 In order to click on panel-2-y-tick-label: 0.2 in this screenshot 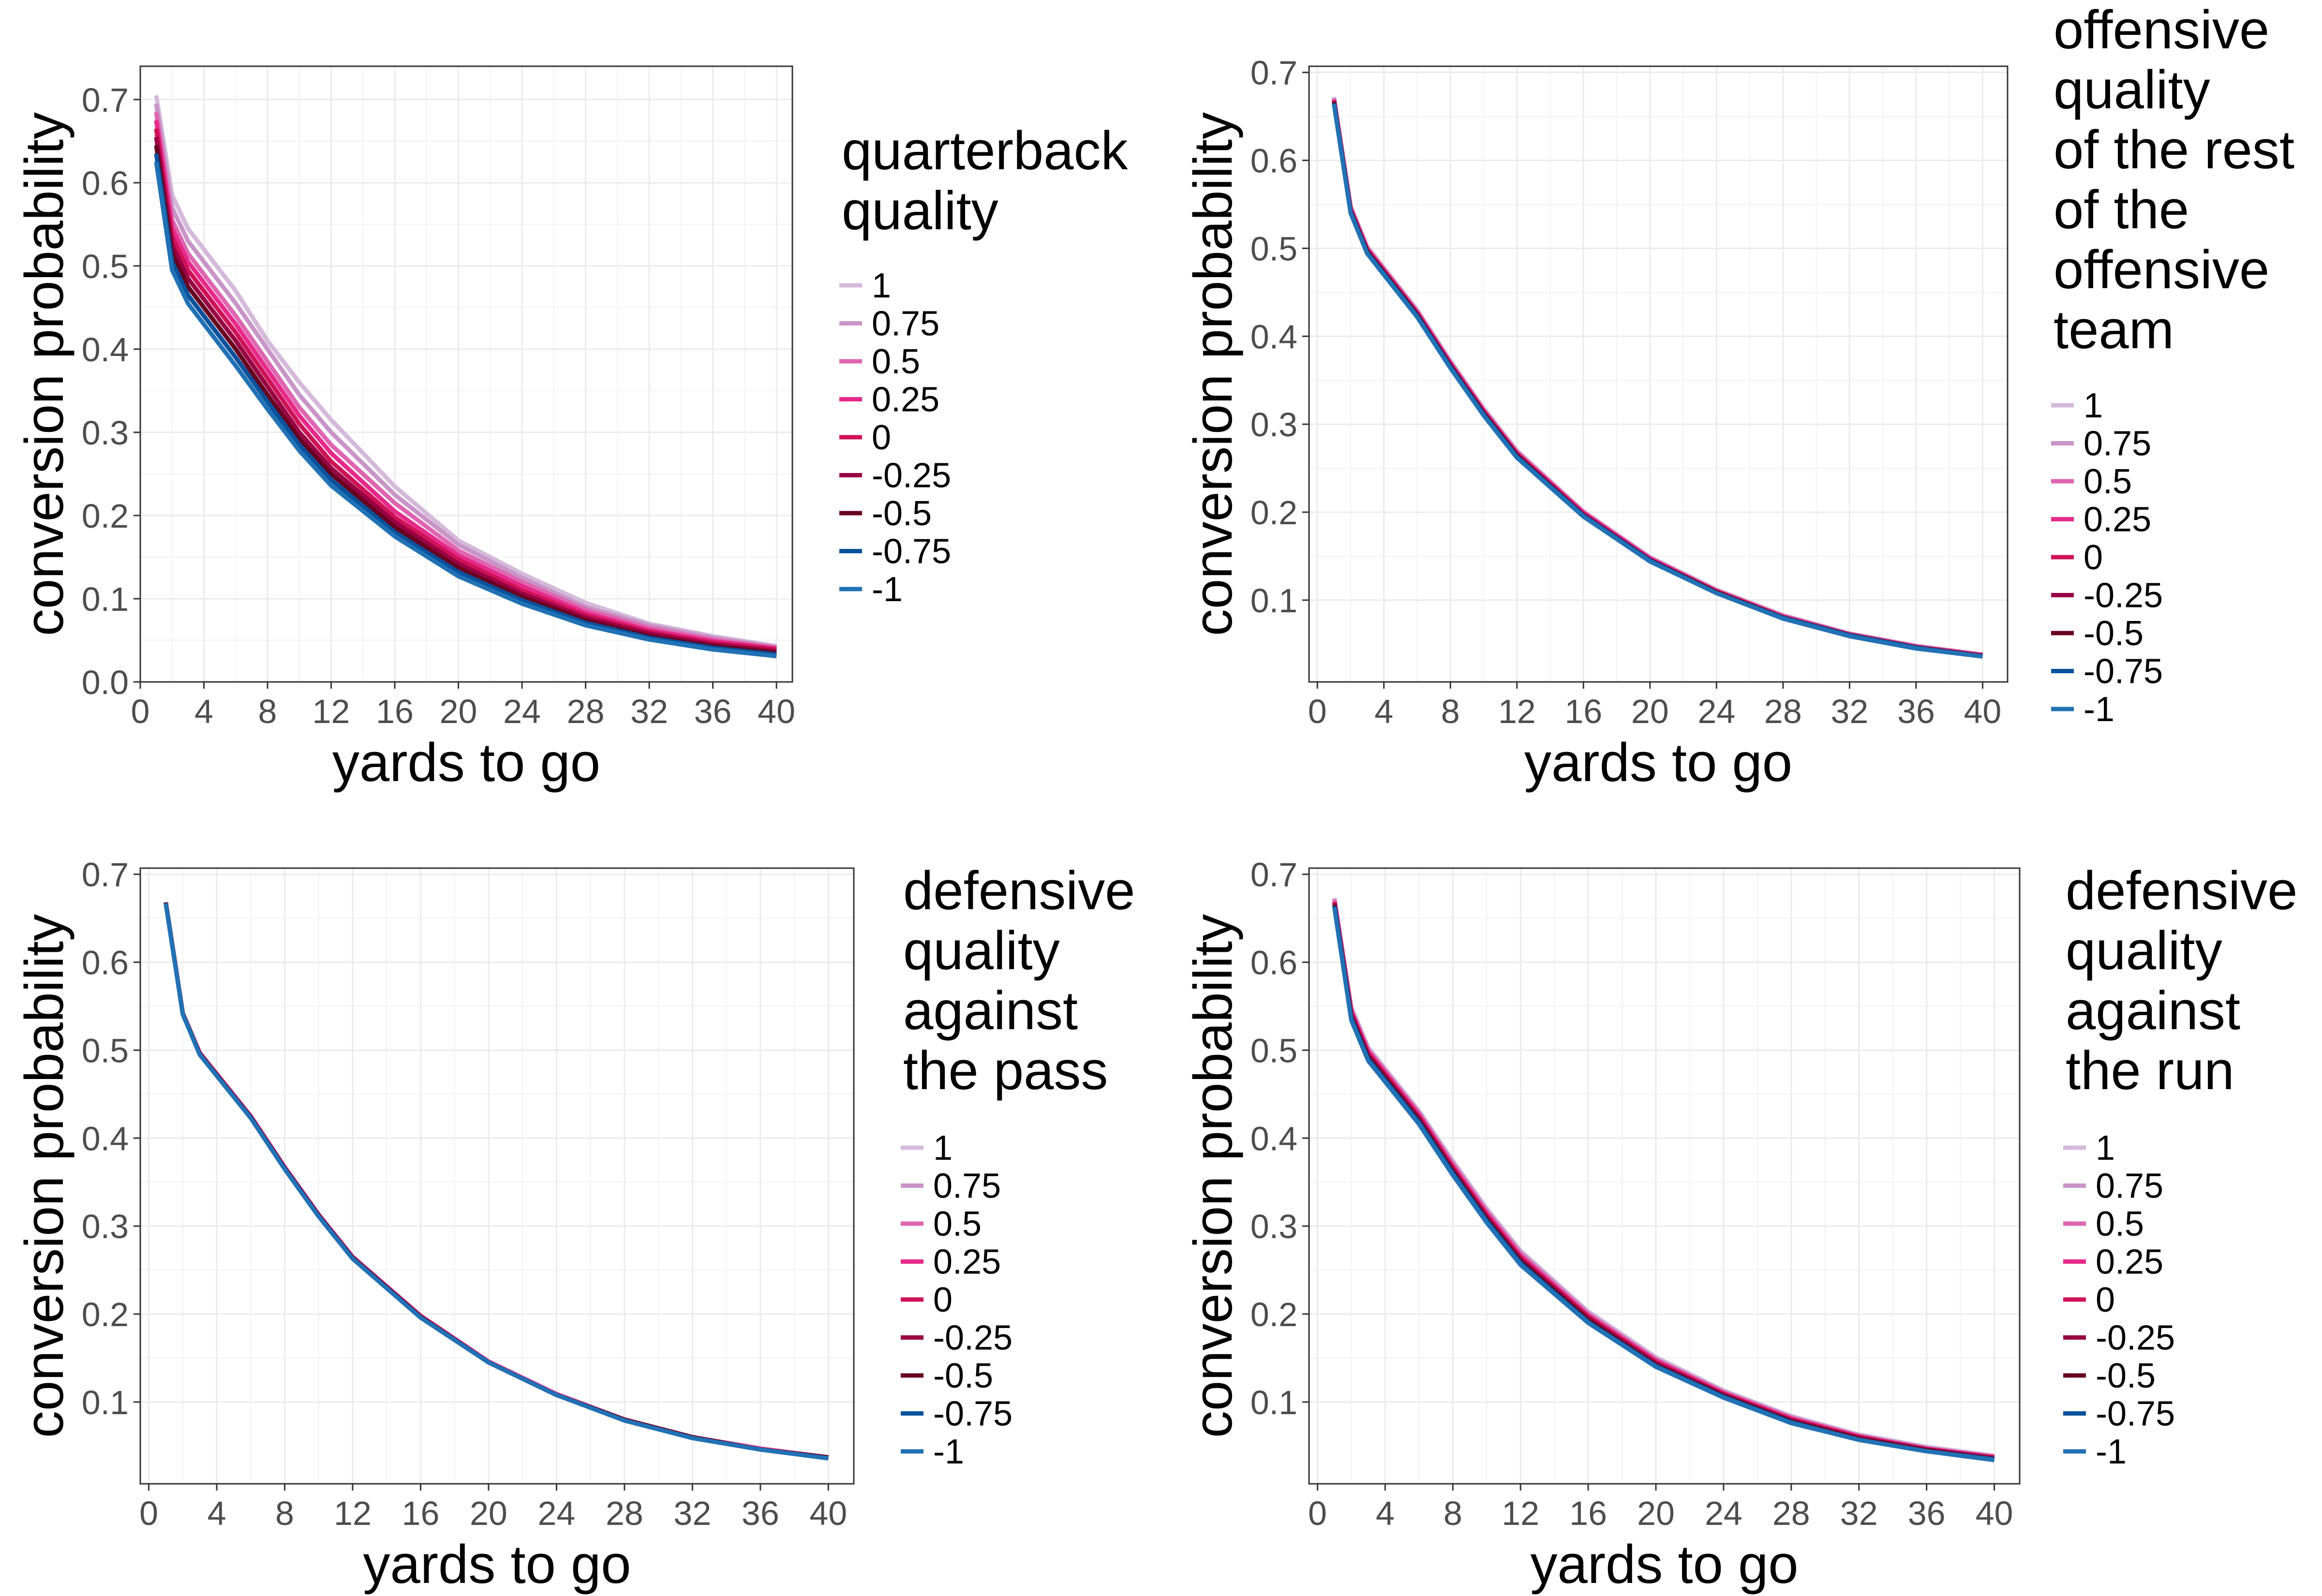, I will do `click(1273, 513)`.